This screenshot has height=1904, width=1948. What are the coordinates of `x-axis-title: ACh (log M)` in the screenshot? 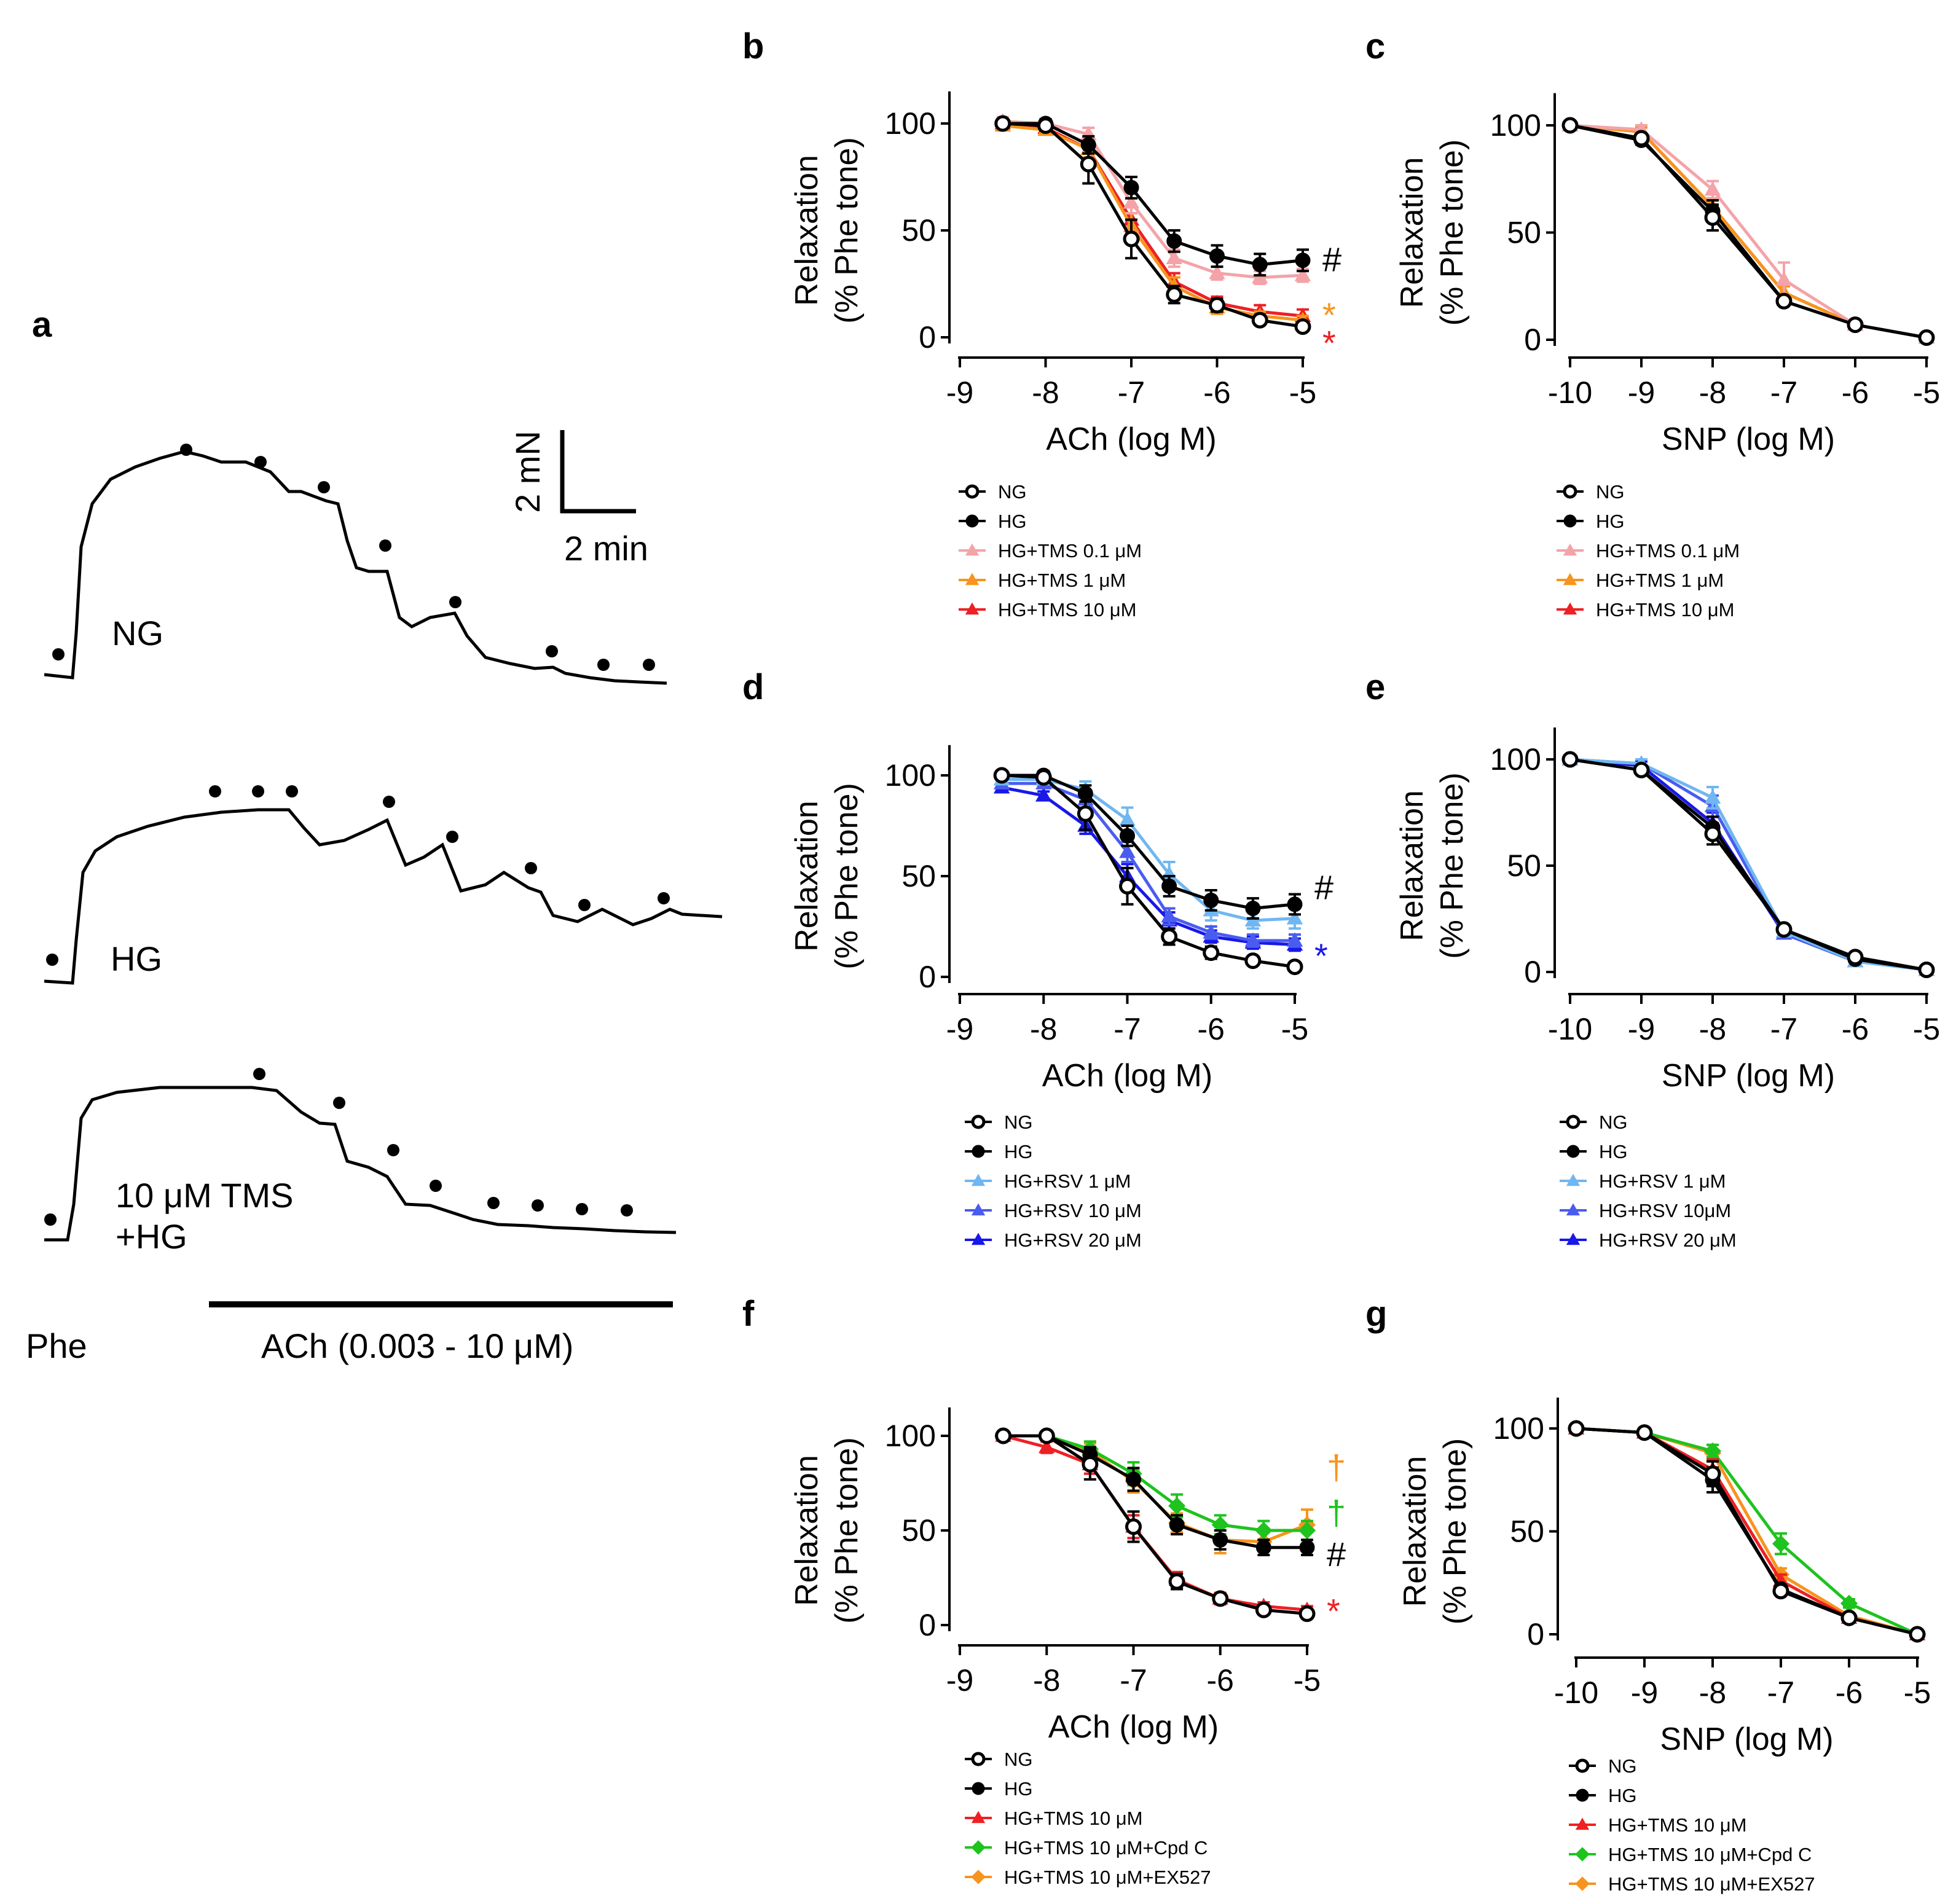 It's located at (1127, 1076).